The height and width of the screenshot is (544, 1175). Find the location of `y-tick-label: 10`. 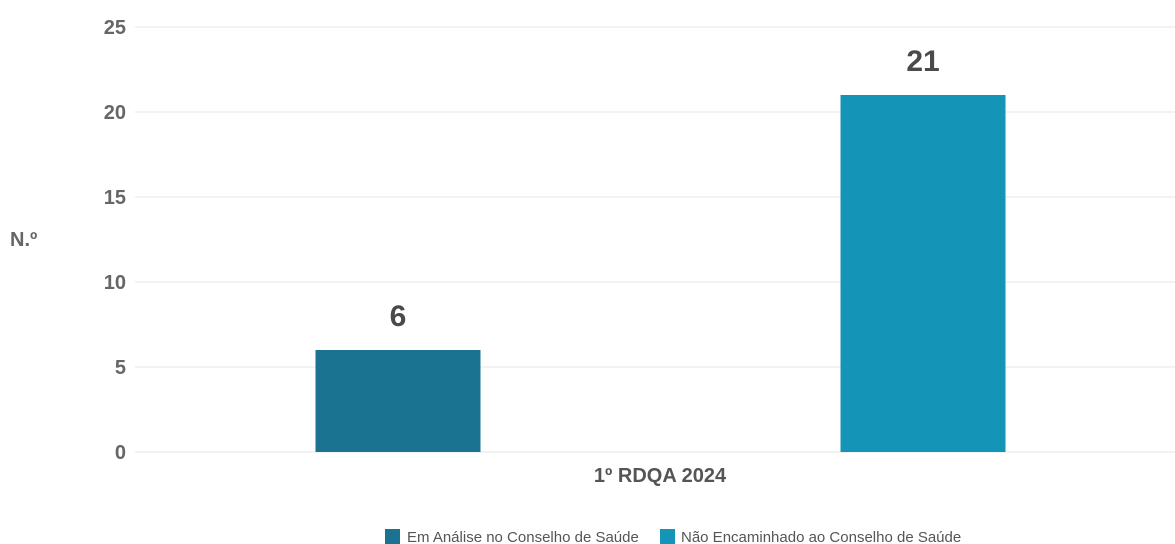

y-tick-label: 10 is located at coordinates (115, 283).